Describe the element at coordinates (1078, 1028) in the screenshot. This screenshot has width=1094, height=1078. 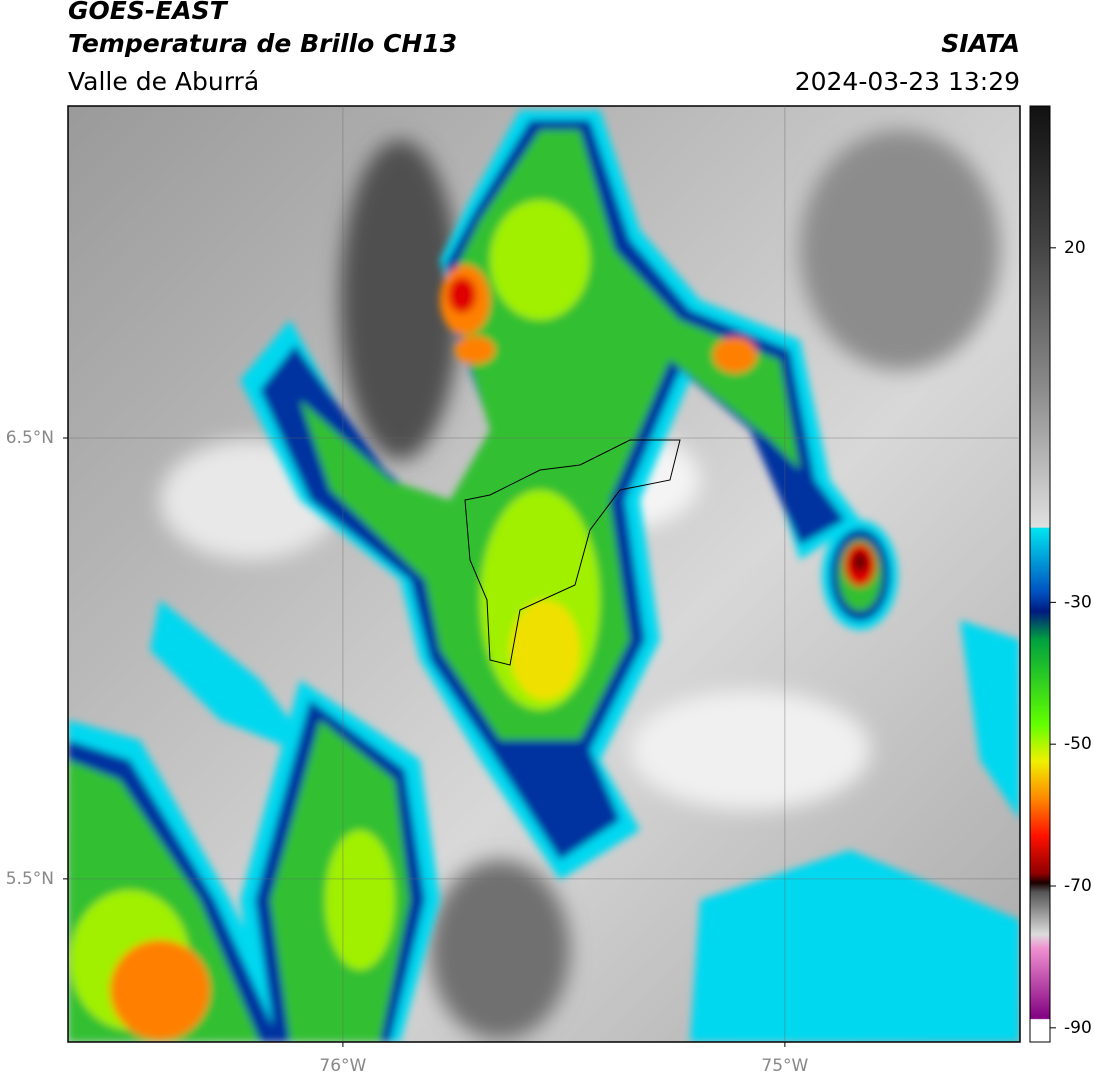
I see `colorbar-tick-label: -90` at that location.